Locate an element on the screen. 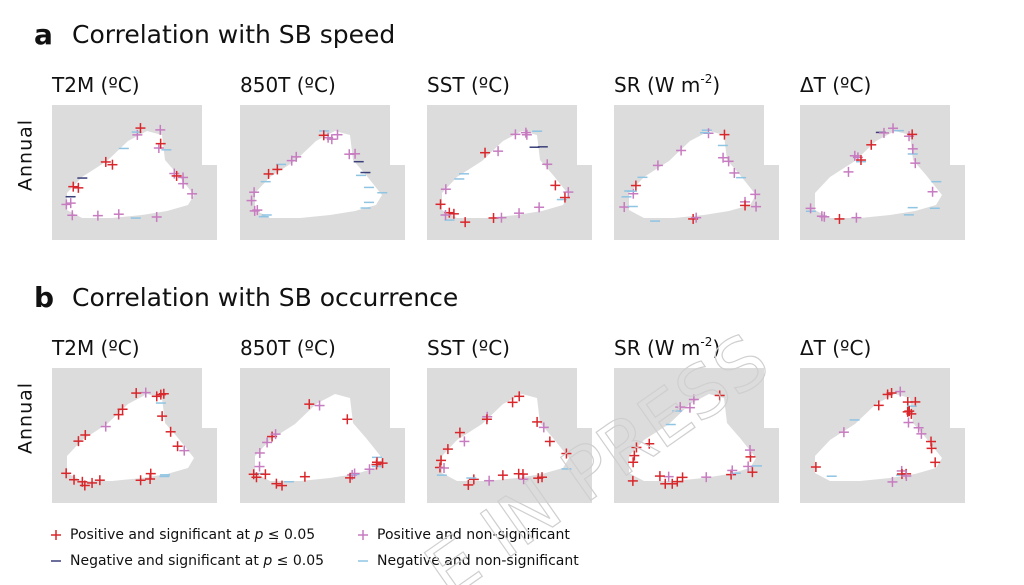 This screenshot has height=585, width=1024. legend-item: Positive and non-significant is located at coordinates (464, 535).